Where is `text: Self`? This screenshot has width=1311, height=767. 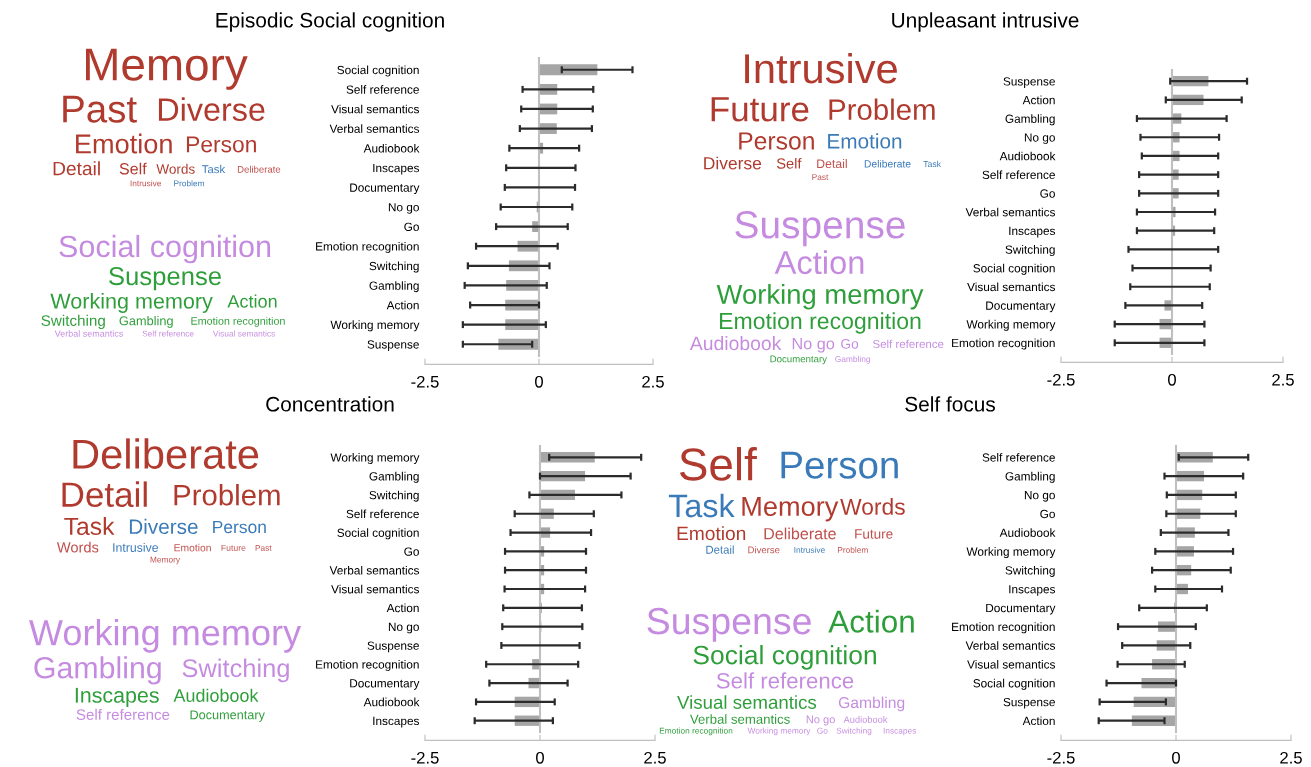
text: Self is located at coordinates (133, 168).